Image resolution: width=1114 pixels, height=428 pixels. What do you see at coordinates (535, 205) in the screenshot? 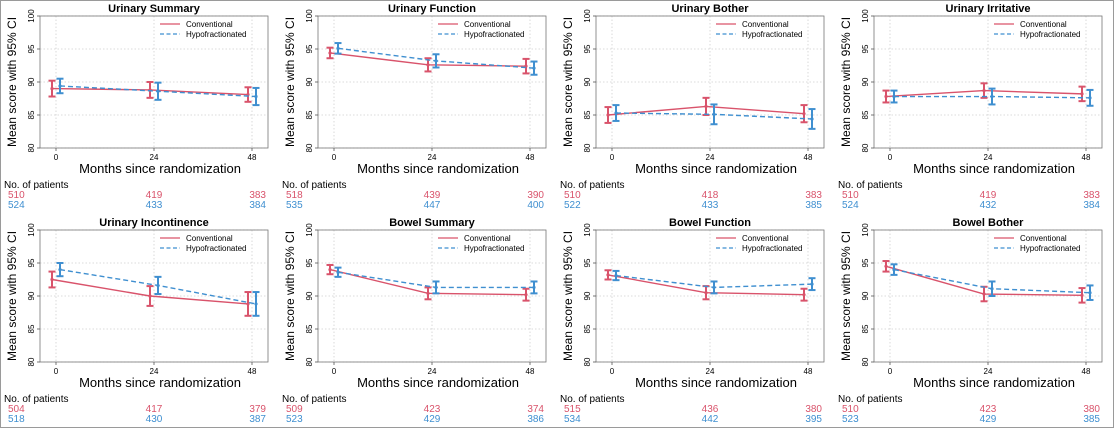
I see `patient-count-hypofractionated: 400` at bounding box center [535, 205].